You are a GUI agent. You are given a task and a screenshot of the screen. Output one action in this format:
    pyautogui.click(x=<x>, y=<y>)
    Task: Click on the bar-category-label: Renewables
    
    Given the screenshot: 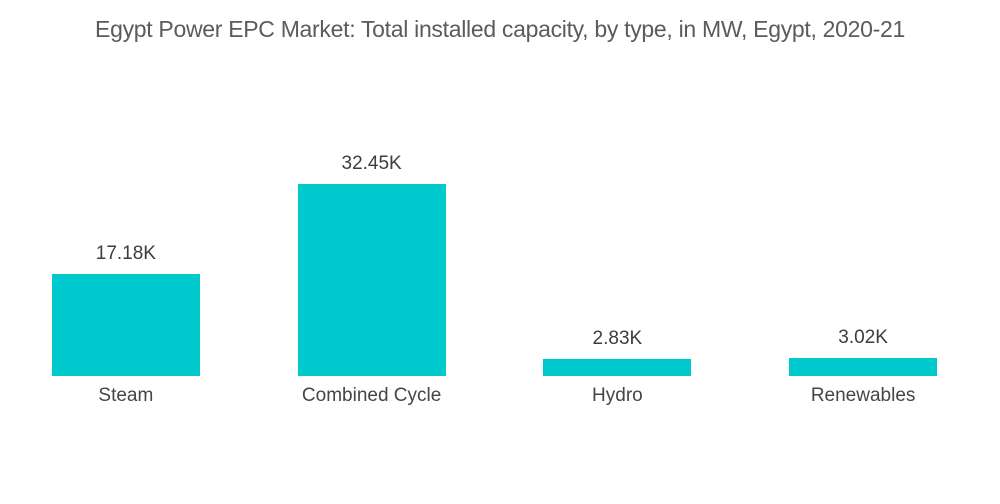 What is the action you would take?
    pyautogui.click(x=863, y=395)
    